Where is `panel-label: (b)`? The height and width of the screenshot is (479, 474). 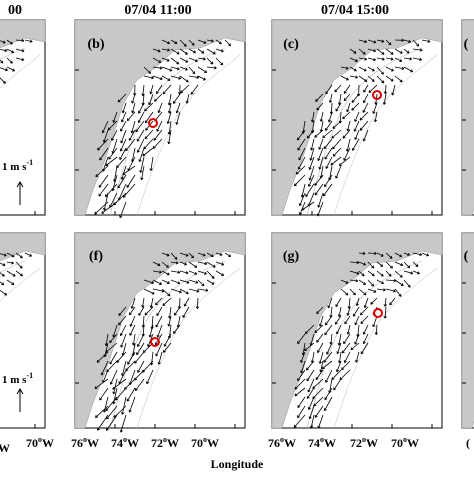
panel-label: (b) is located at coordinates (95, 44).